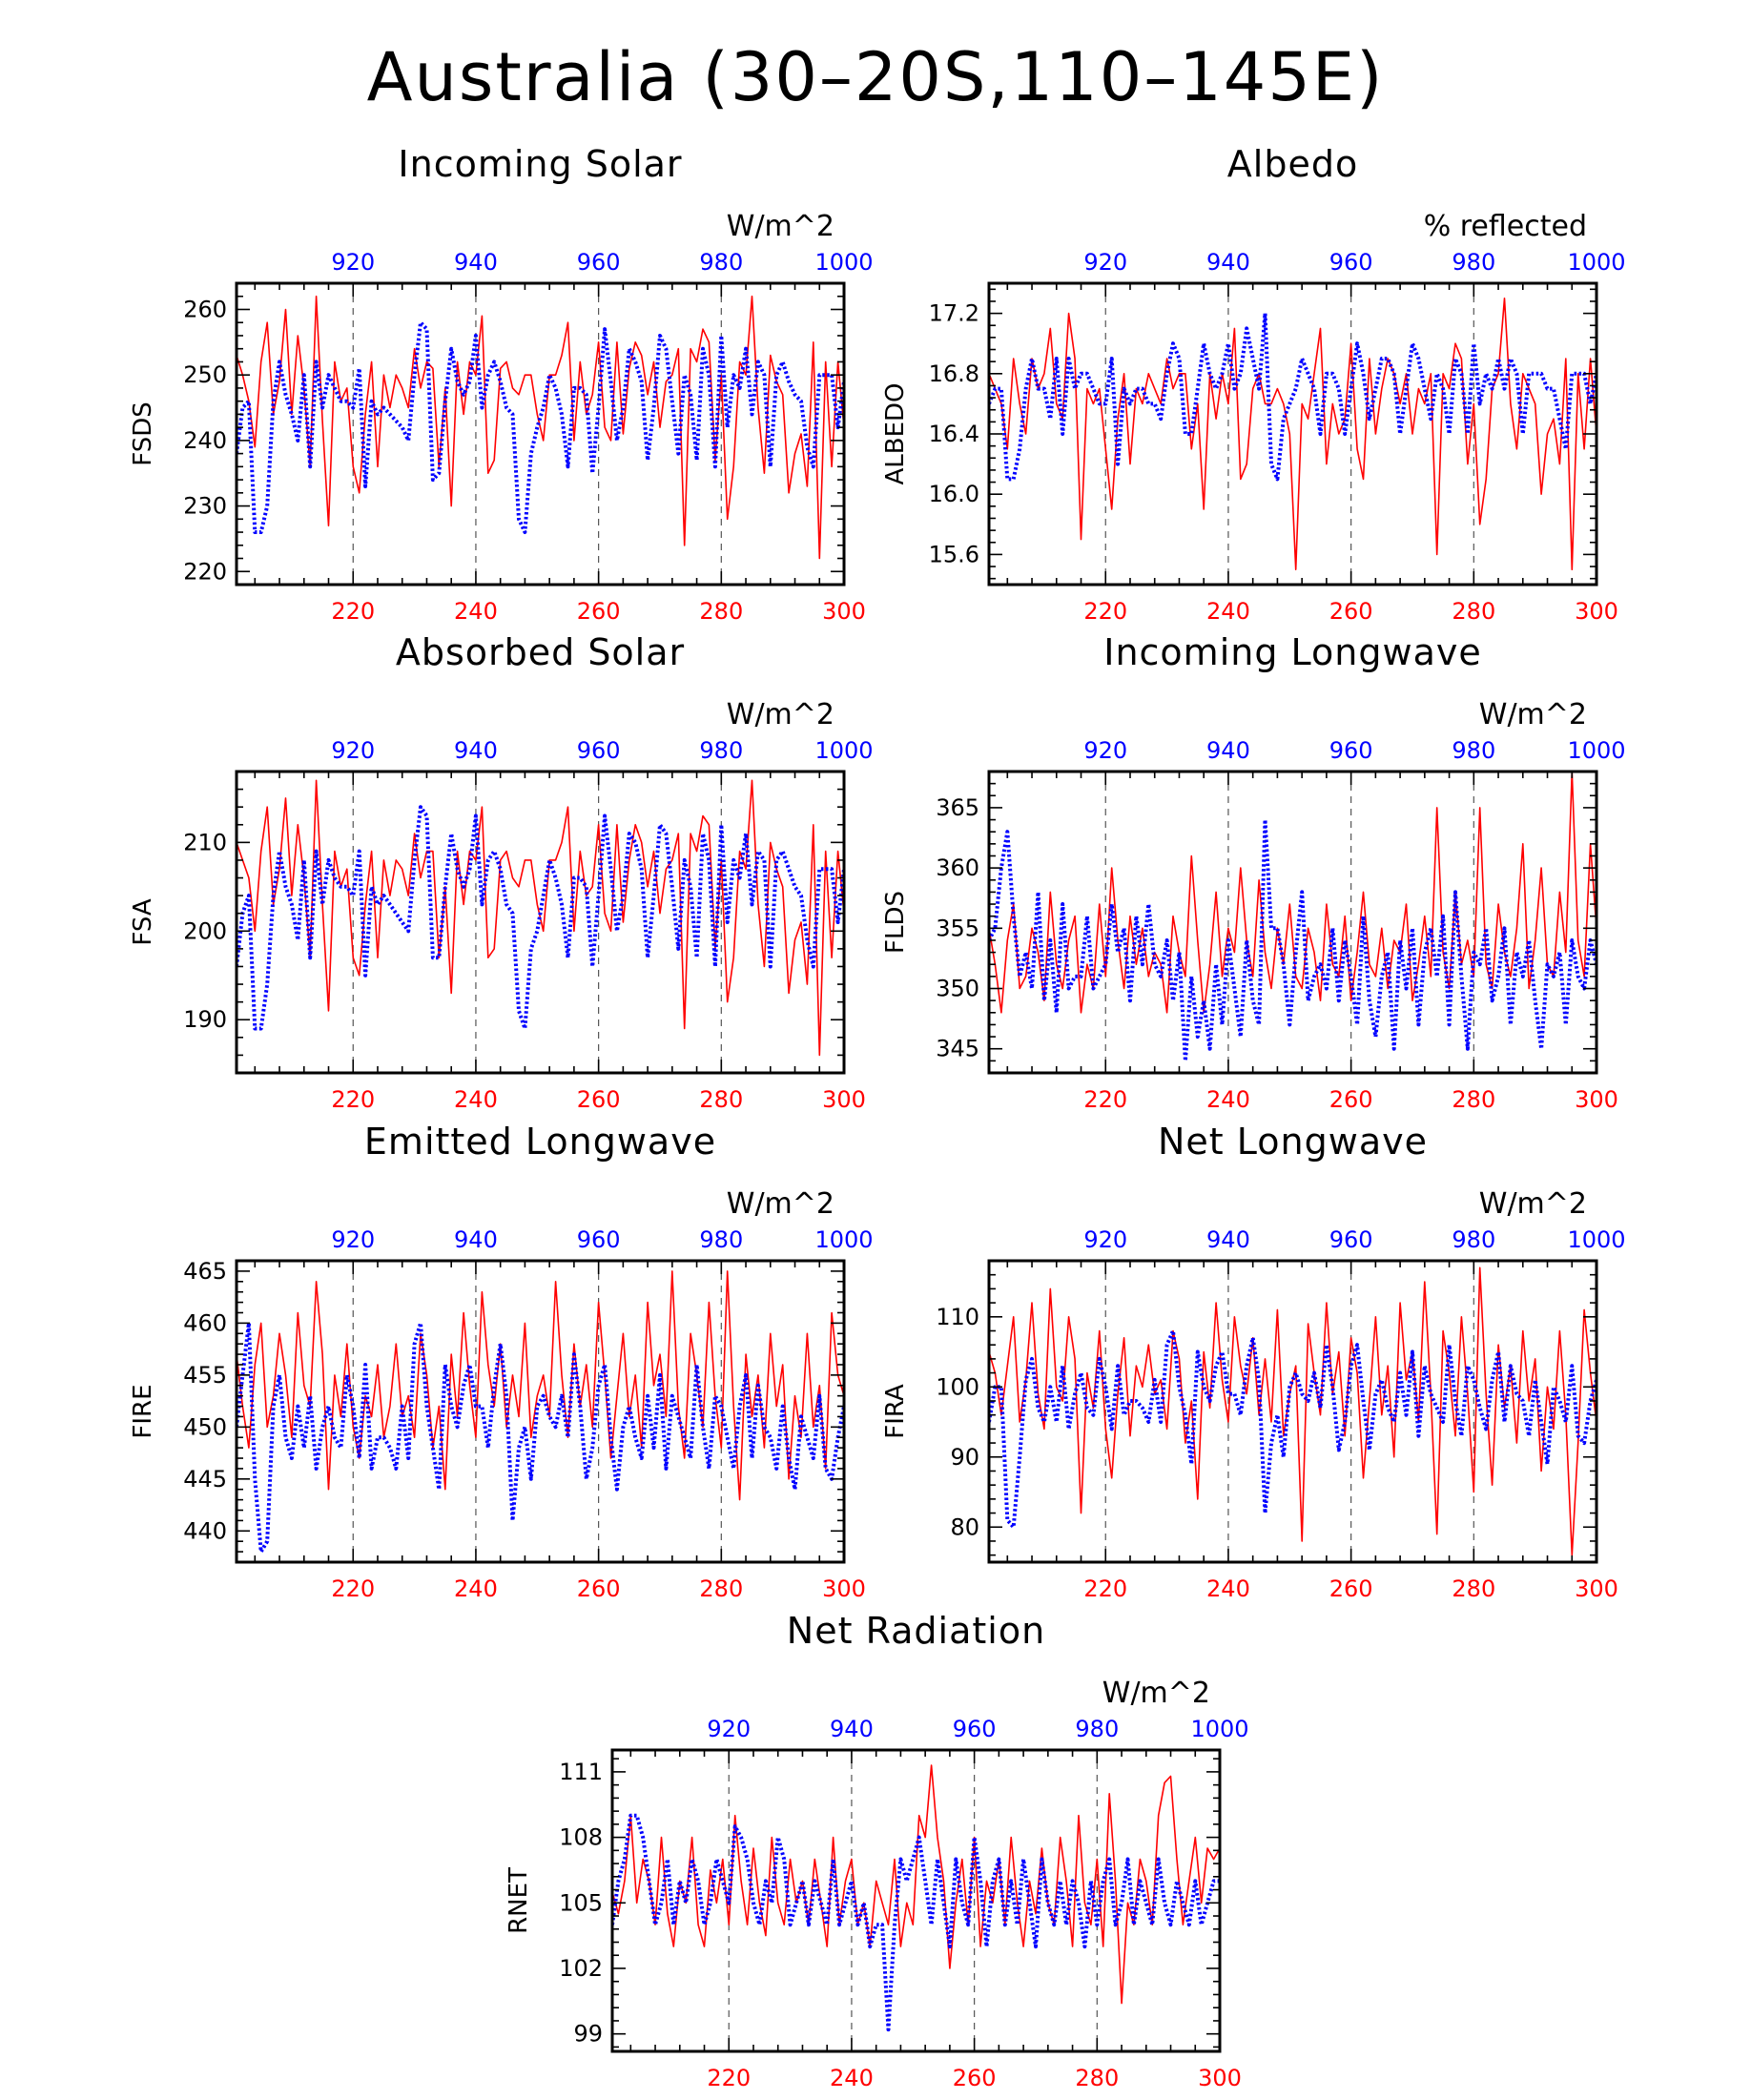  What do you see at coordinates (588, 2034) in the screenshot?
I see `y-tick-label: 99` at bounding box center [588, 2034].